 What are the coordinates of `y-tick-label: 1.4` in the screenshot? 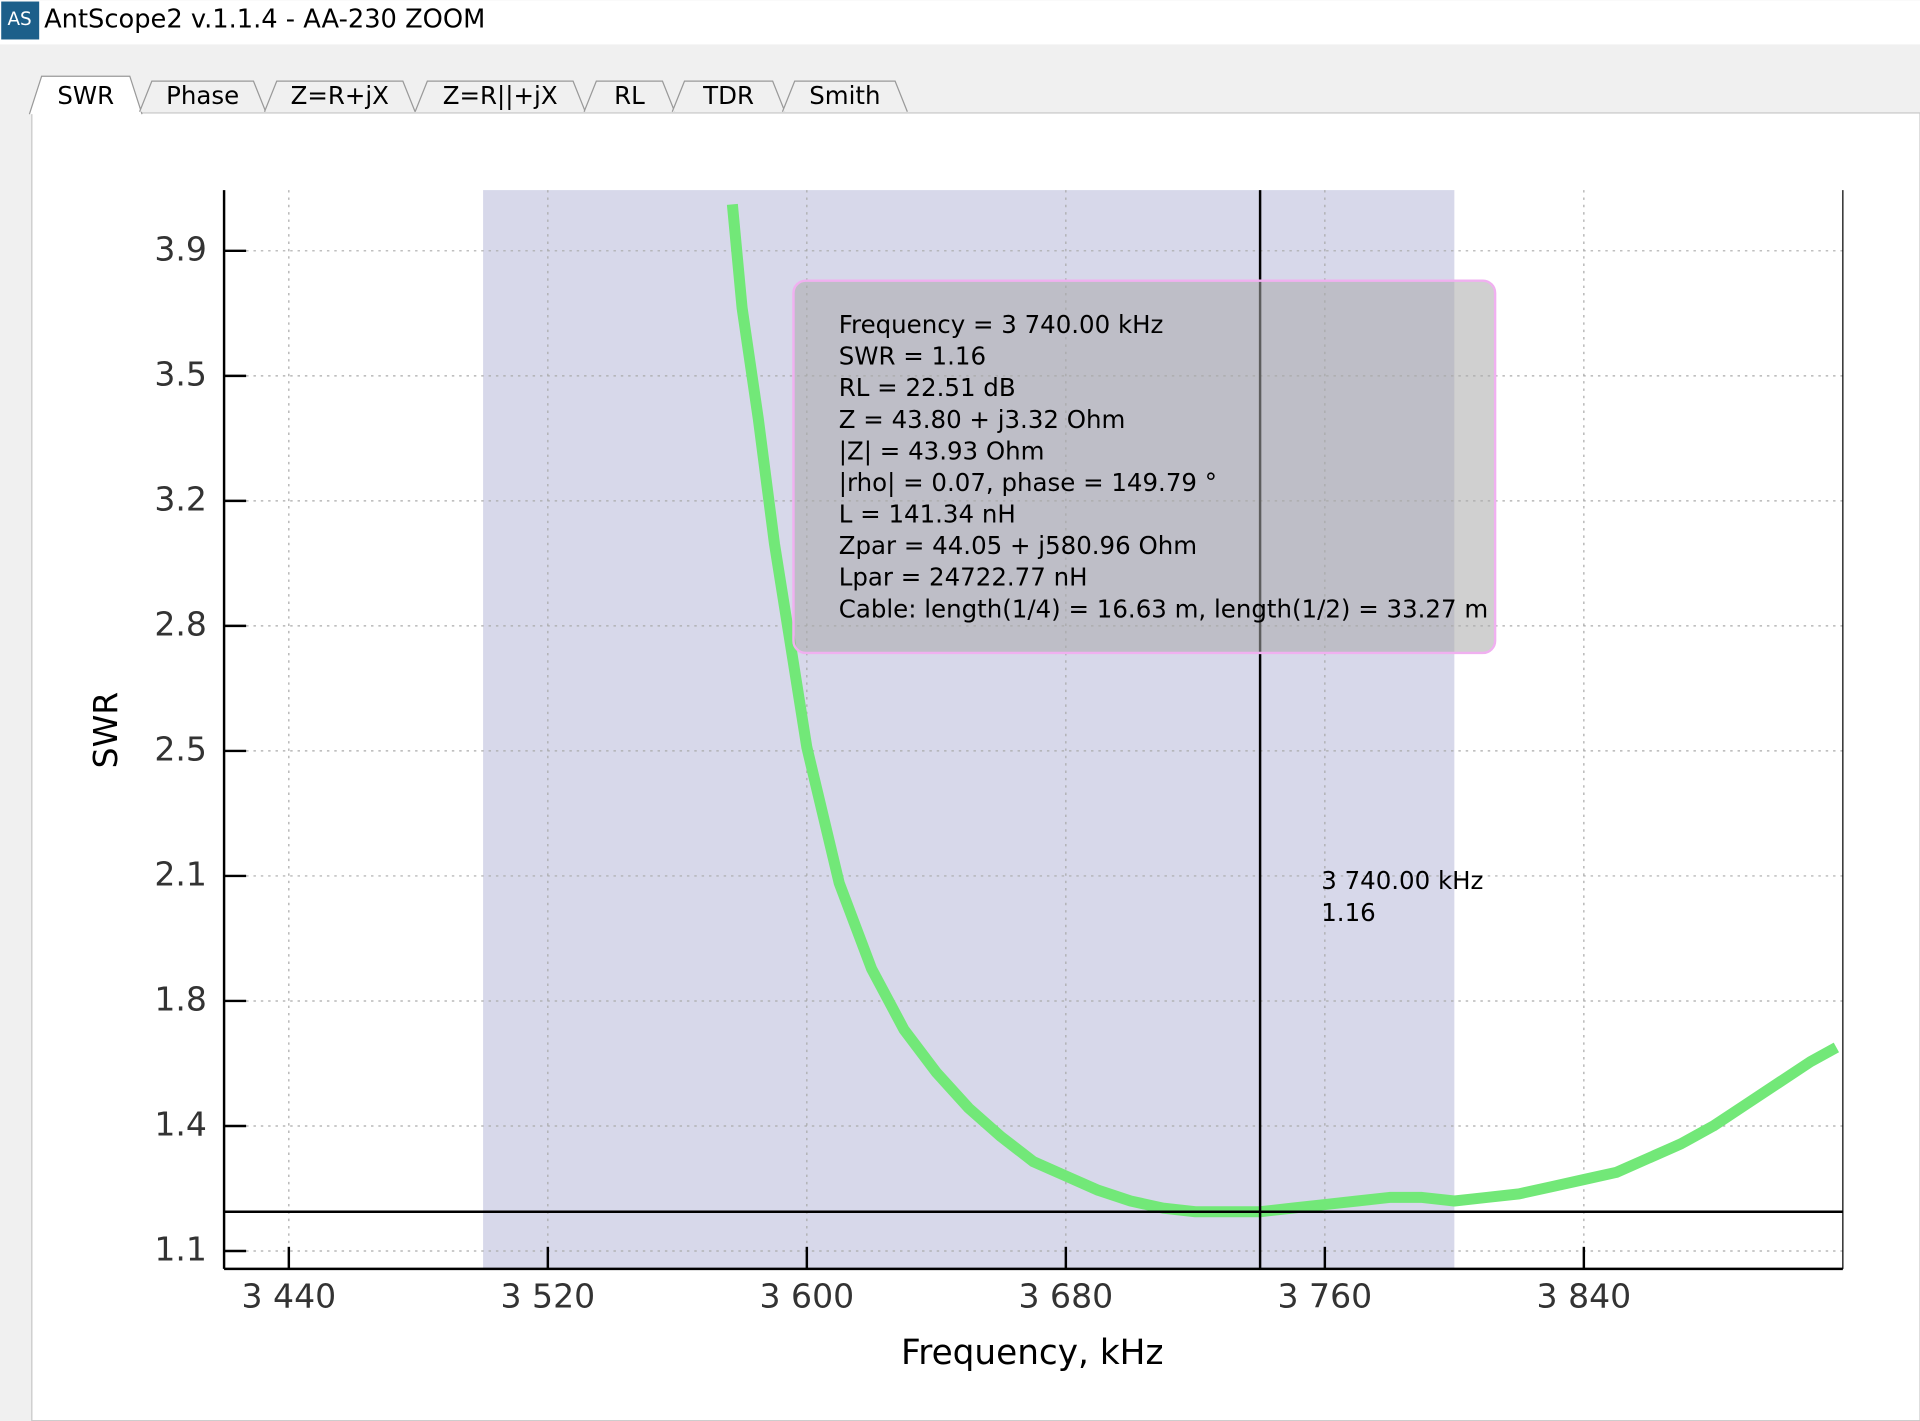 It's located at (180, 1123).